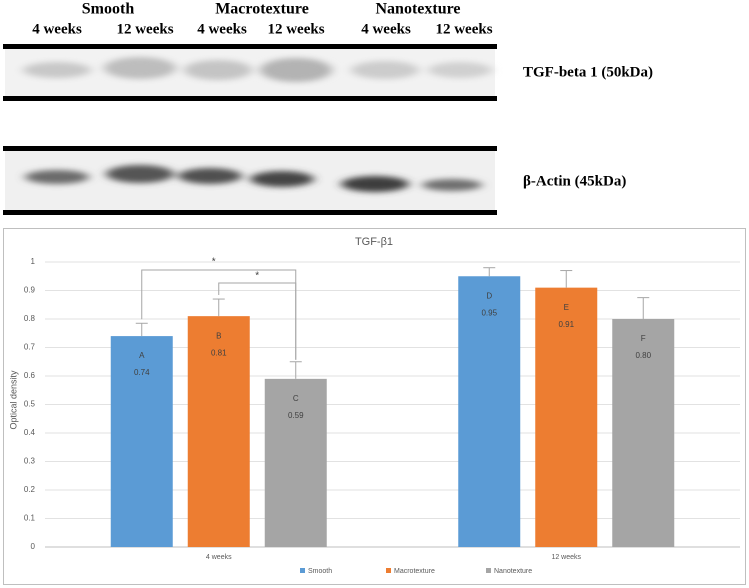  What do you see at coordinates (262, 9) in the screenshot?
I see `group-label: Macrotexture` at bounding box center [262, 9].